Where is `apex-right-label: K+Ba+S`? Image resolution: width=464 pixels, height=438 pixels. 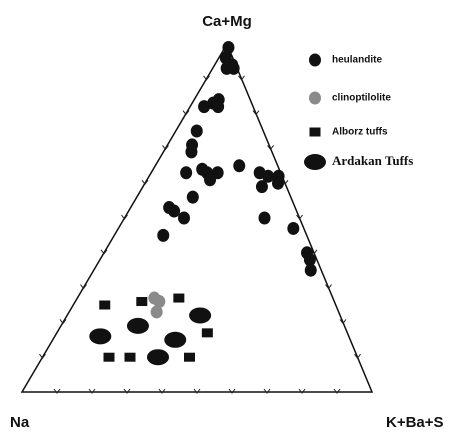 apex-right-label: K+Ba+S is located at coordinates (415, 422).